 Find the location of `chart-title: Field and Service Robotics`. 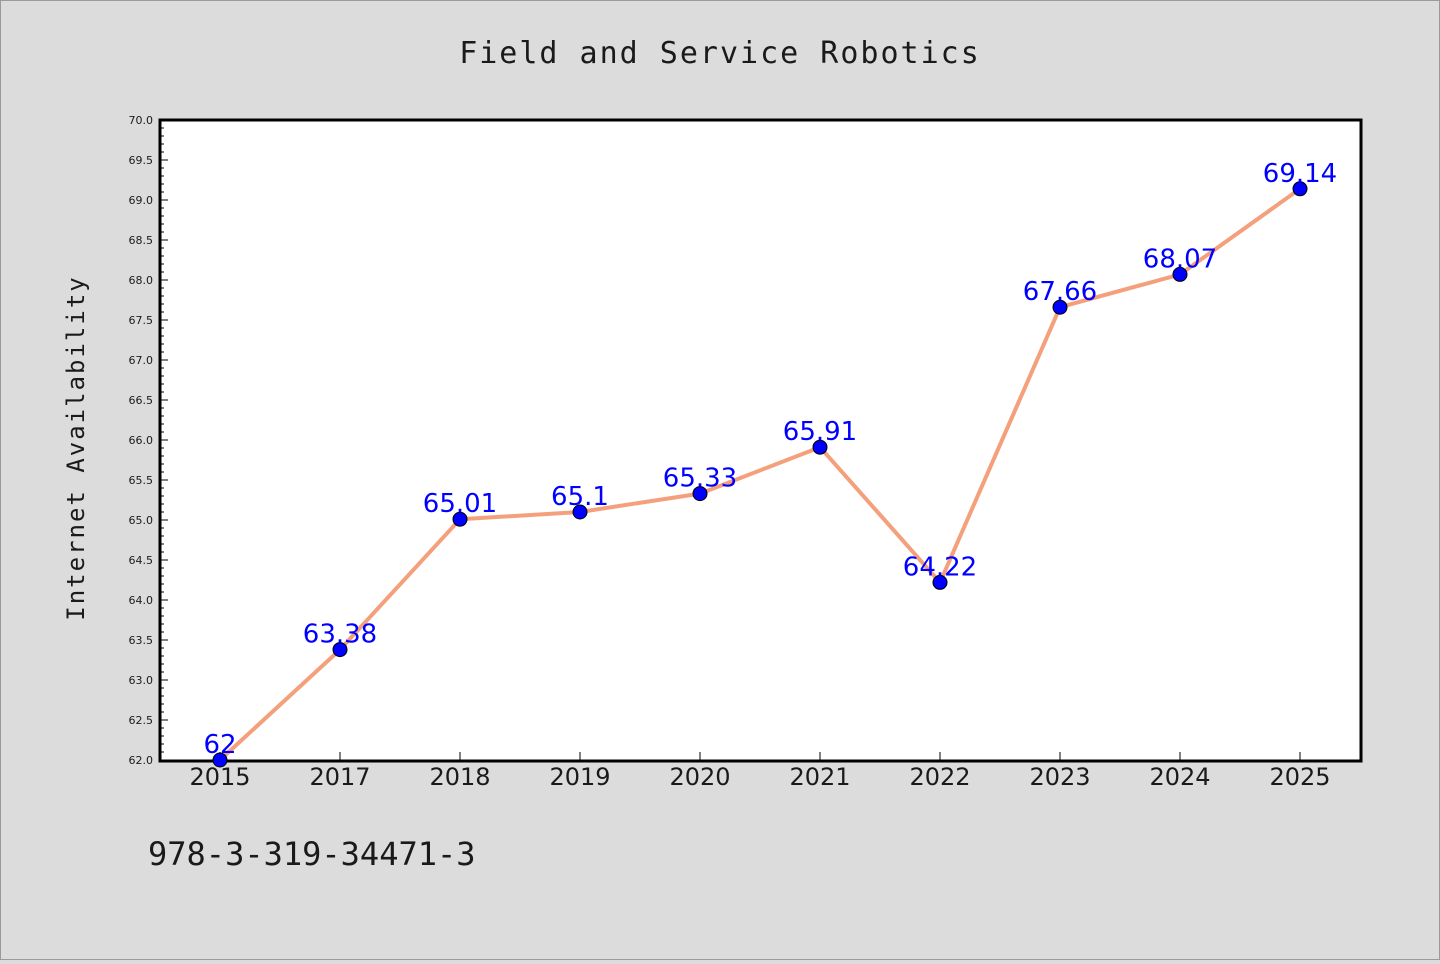

chart-title: Field and Service Robotics is located at coordinates (720, 53).